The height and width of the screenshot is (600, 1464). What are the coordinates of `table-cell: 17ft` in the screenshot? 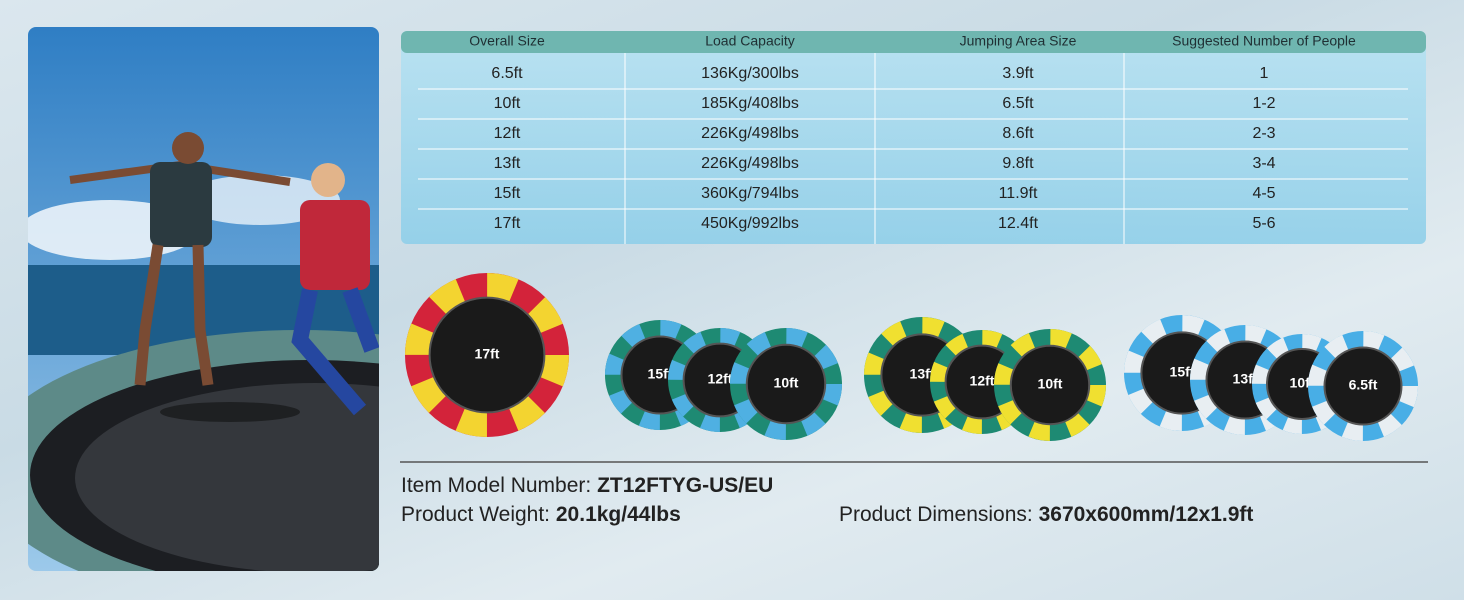 It's located at (507, 223).